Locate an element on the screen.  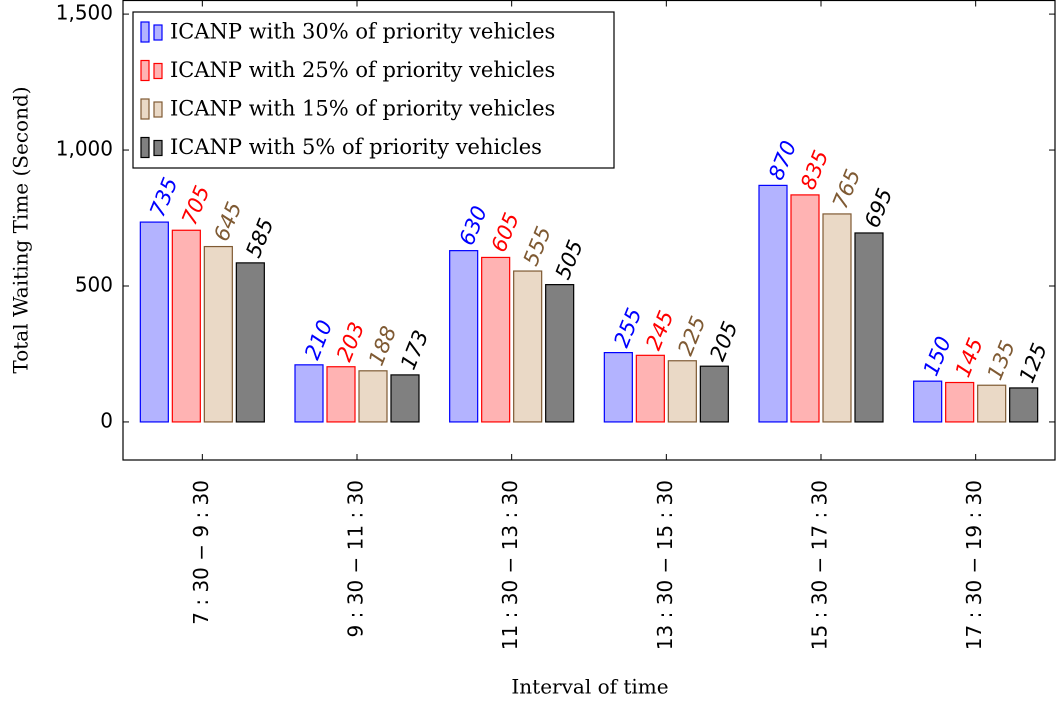
x-tick-label: 7 : 30 − 9 : 30 is located at coordinates (201, 552).